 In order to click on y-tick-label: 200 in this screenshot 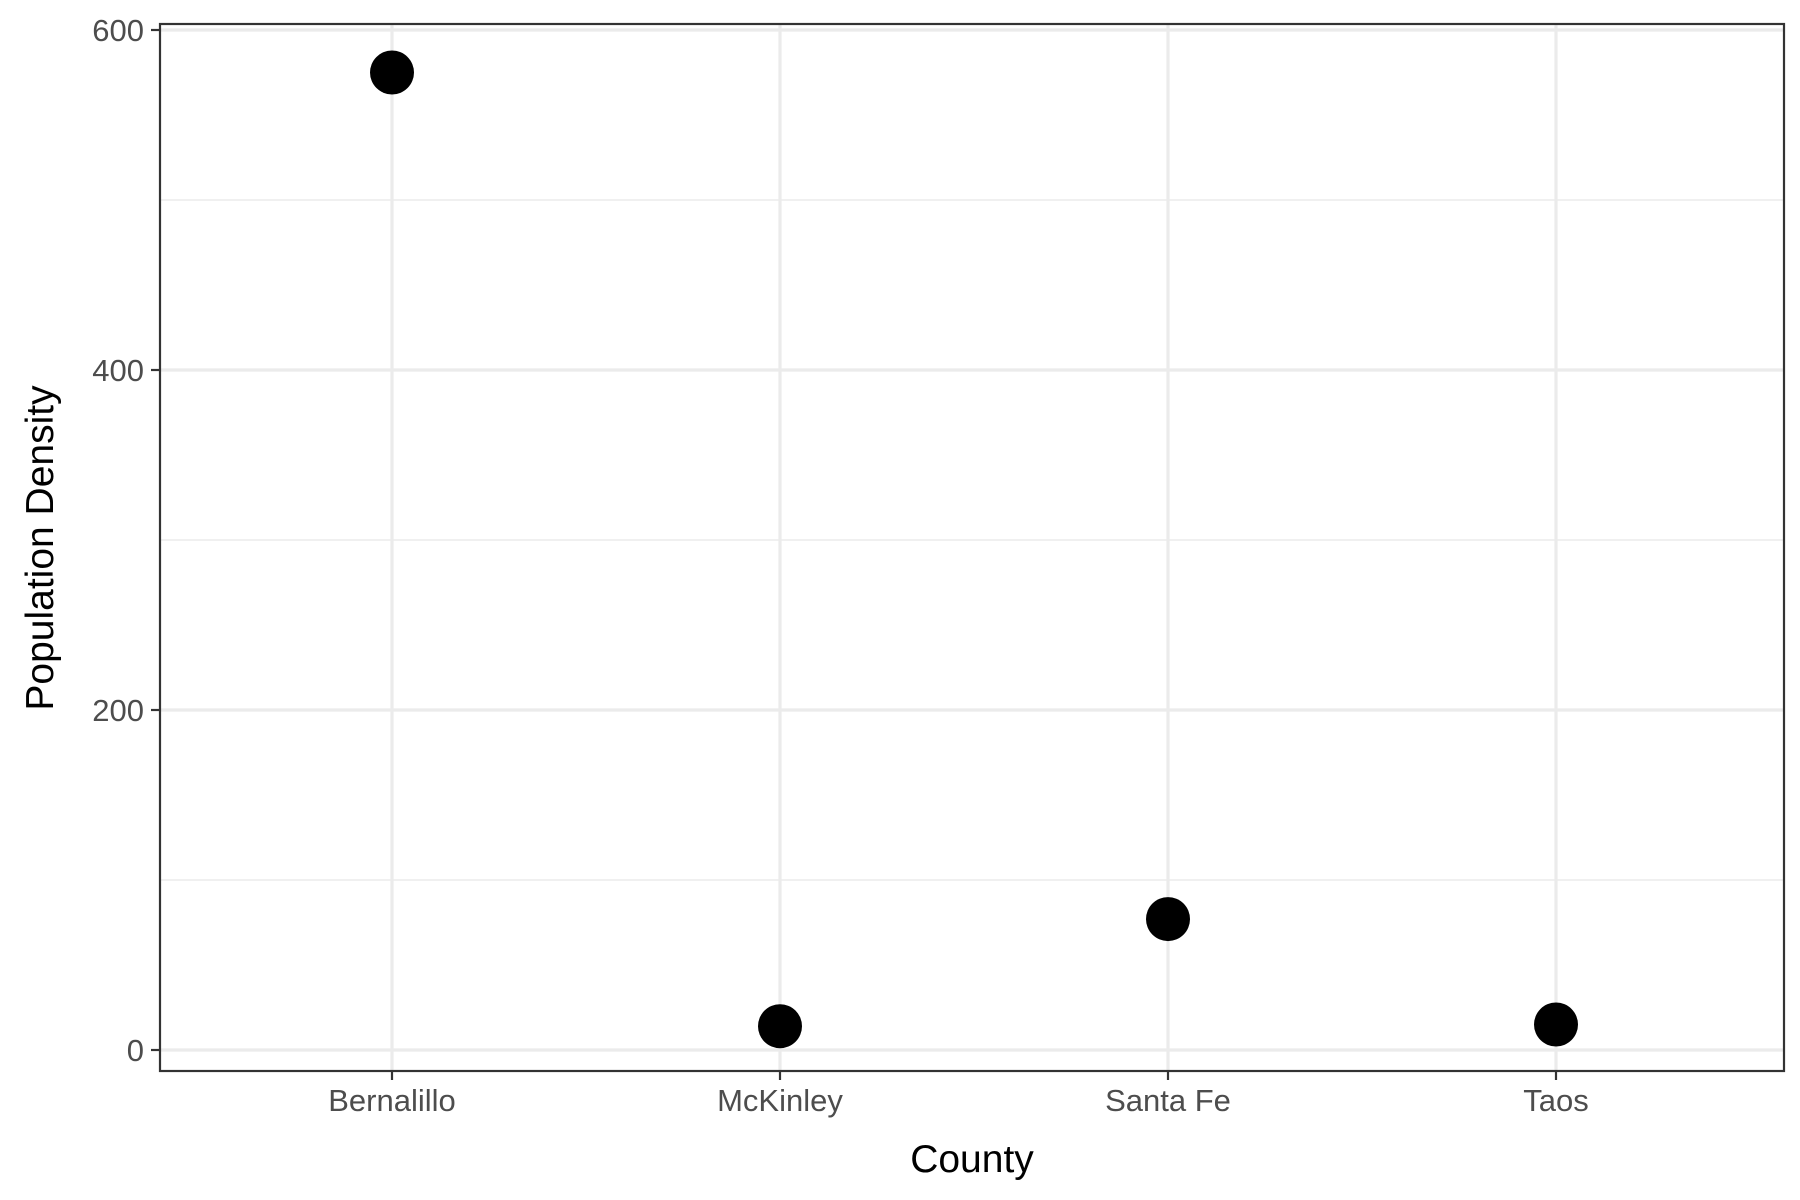, I will do `click(118, 710)`.